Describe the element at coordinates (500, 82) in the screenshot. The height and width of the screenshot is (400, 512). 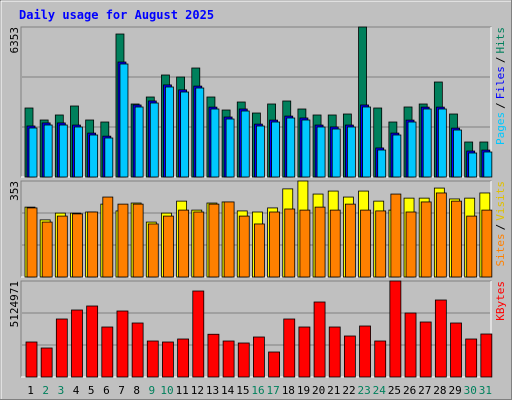
I see `legend-entry: Files` at that location.